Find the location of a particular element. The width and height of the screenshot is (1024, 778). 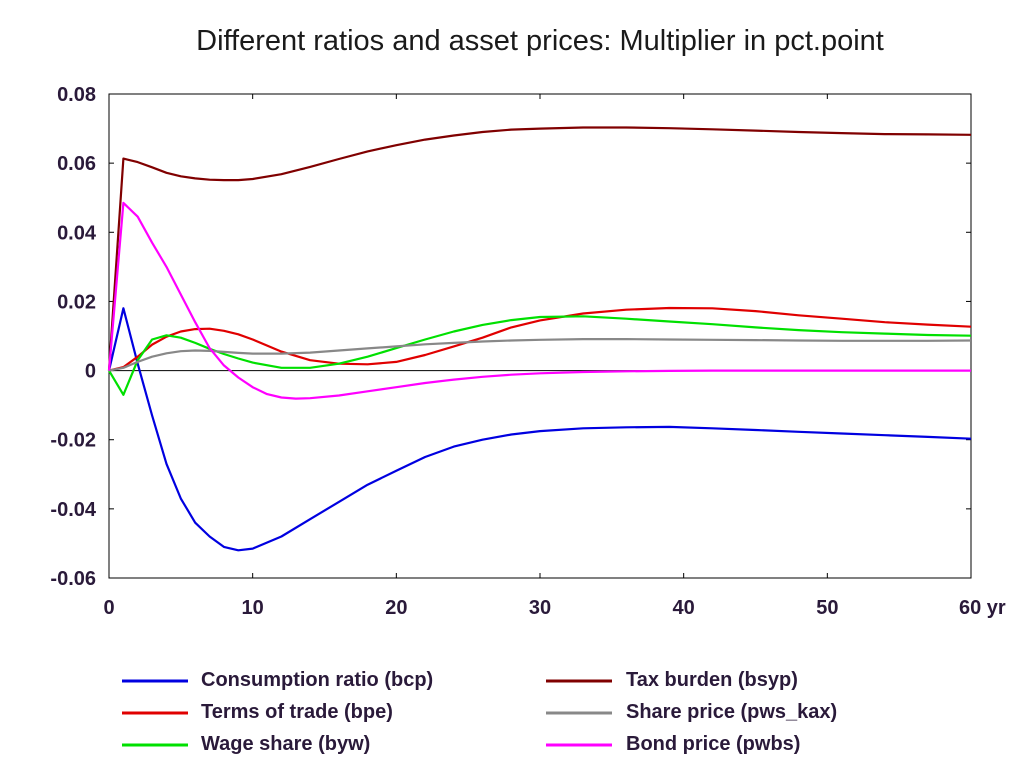

y-tick-label: 0.02 is located at coordinates (76, 302).